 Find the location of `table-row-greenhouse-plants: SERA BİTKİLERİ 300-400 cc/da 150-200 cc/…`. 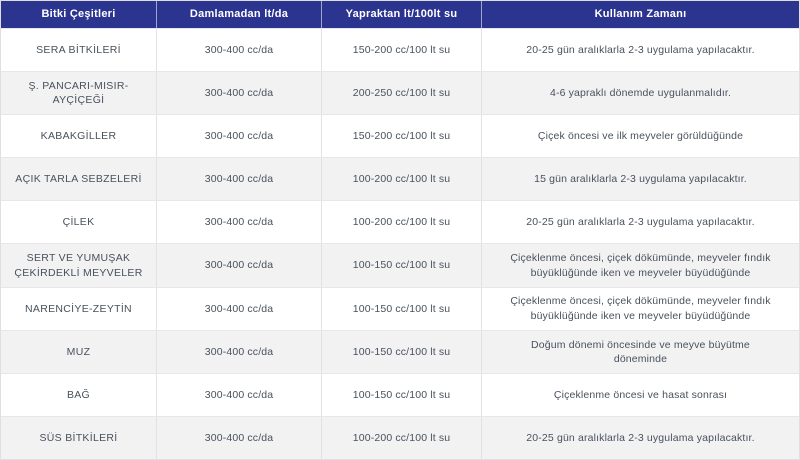

table-row-greenhouse-plants: SERA BİTKİLERİ 300-400 cc/da 150-200 cc/… is located at coordinates (400, 50).